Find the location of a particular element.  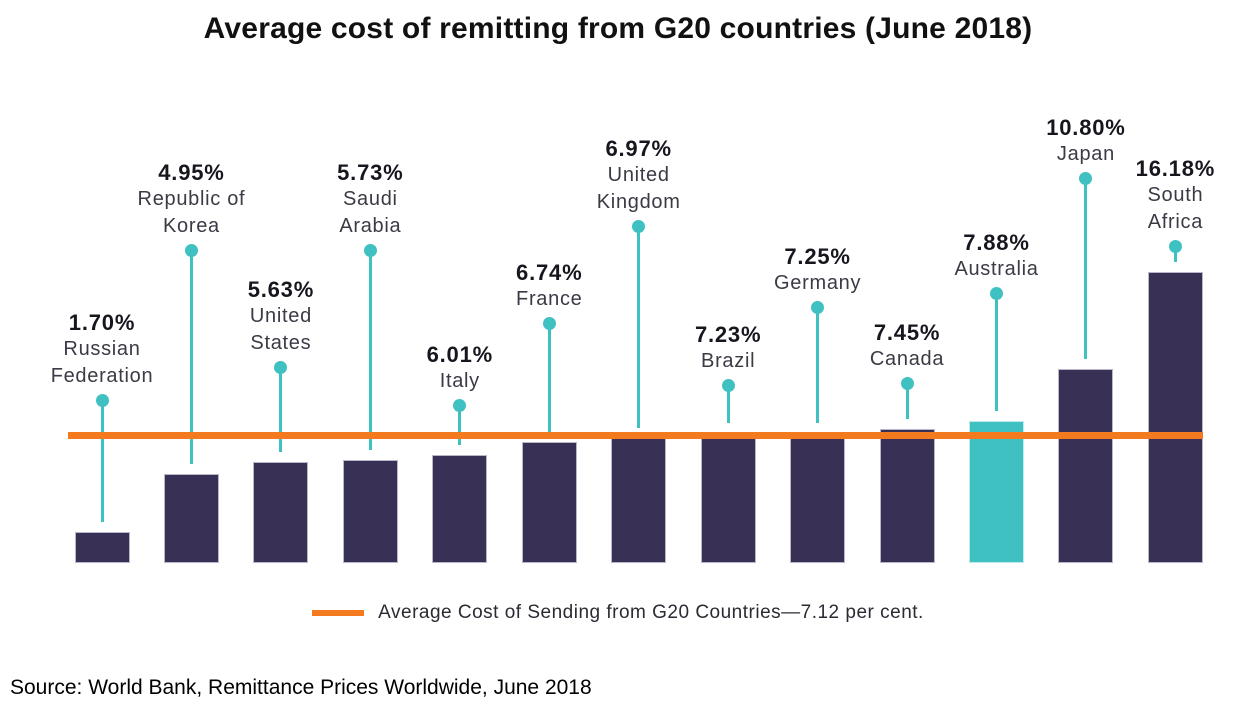

value-label-japan: 10.80% is located at coordinates (1086, 127).